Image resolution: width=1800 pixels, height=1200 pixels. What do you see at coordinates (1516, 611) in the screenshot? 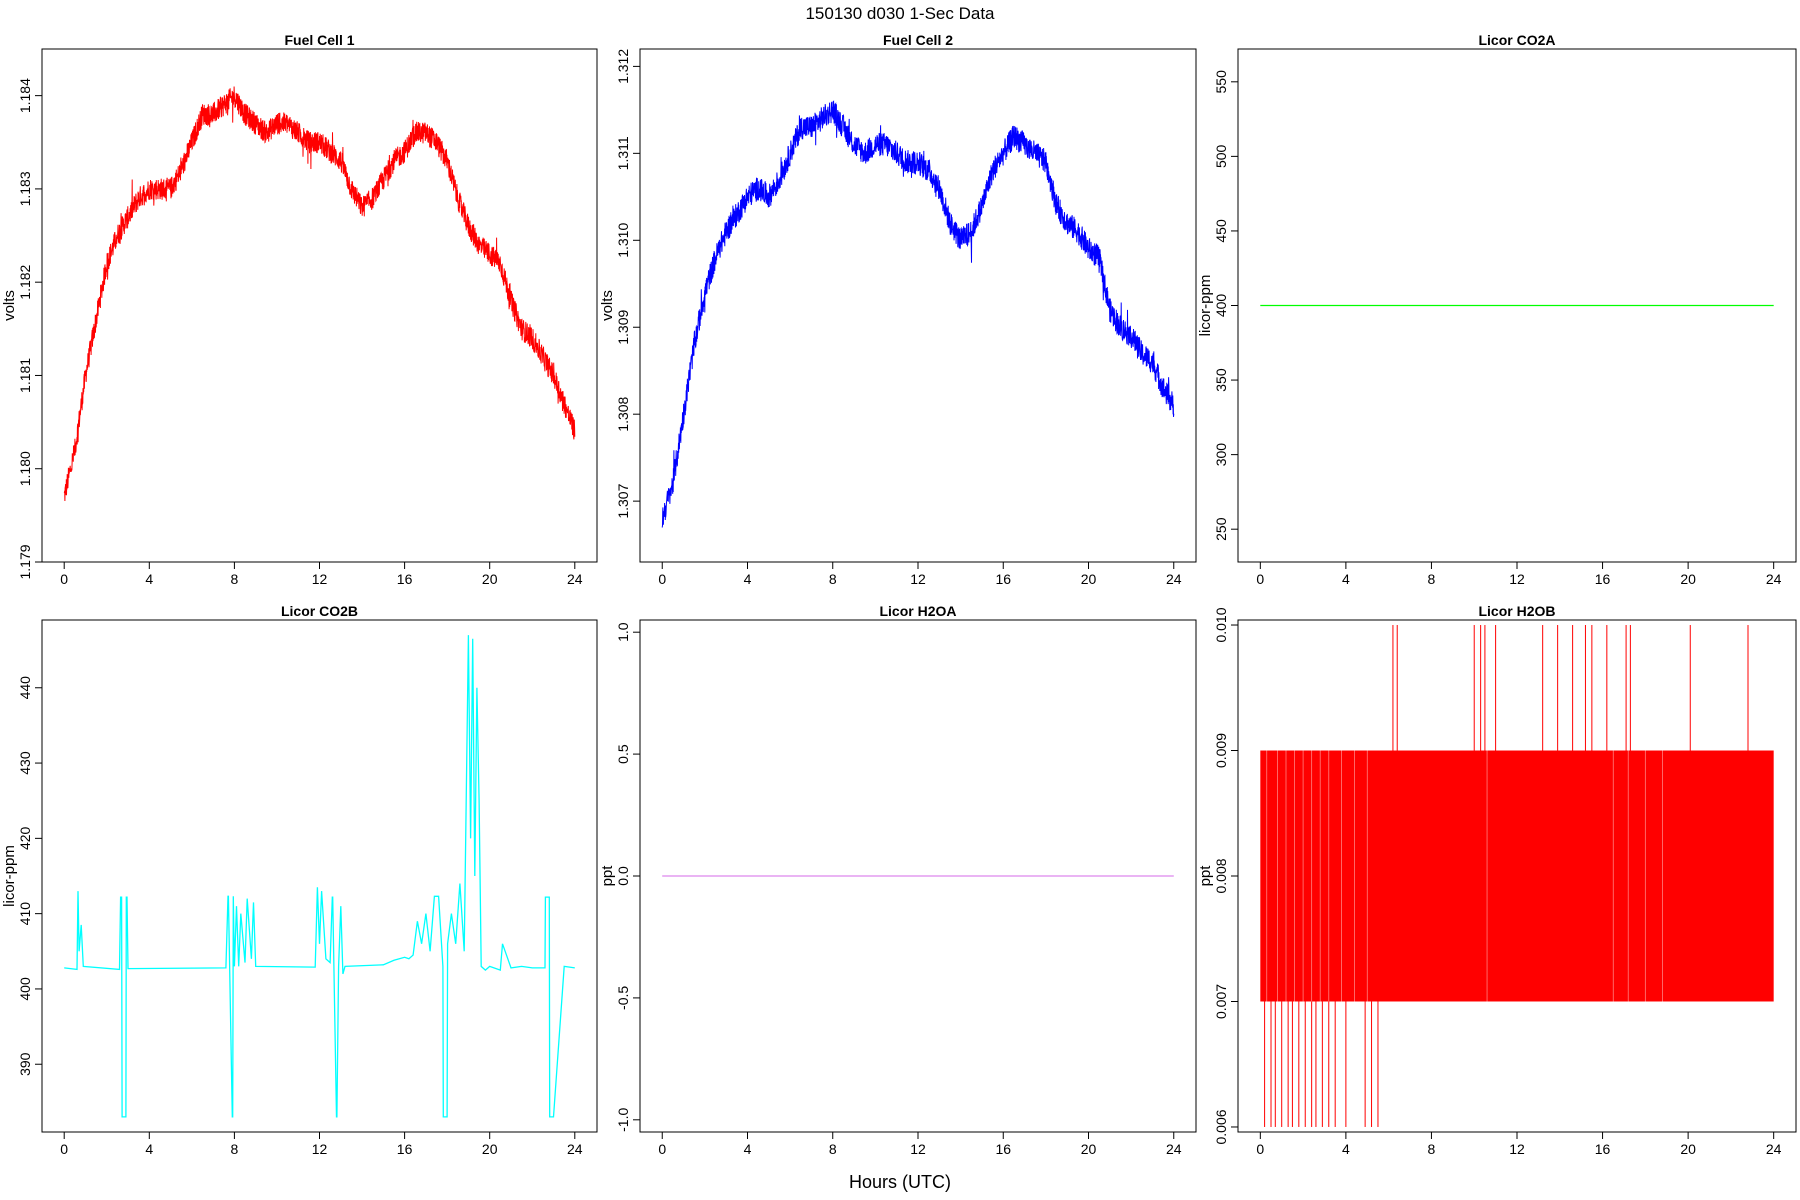
I see `panel-title: Licor H2OB` at bounding box center [1516, 611].